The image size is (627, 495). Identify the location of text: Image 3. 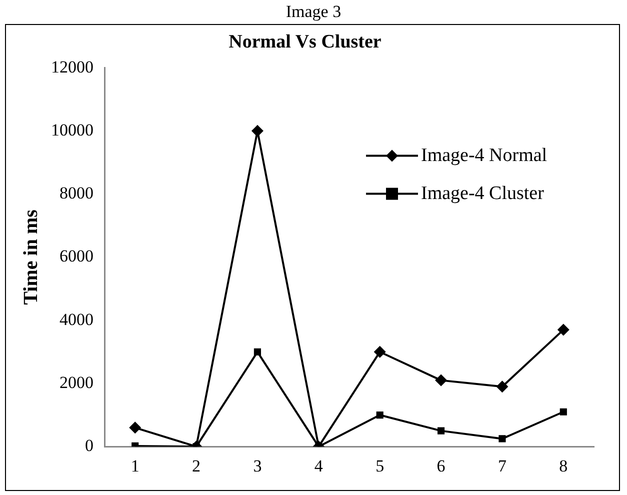
(313, 12).